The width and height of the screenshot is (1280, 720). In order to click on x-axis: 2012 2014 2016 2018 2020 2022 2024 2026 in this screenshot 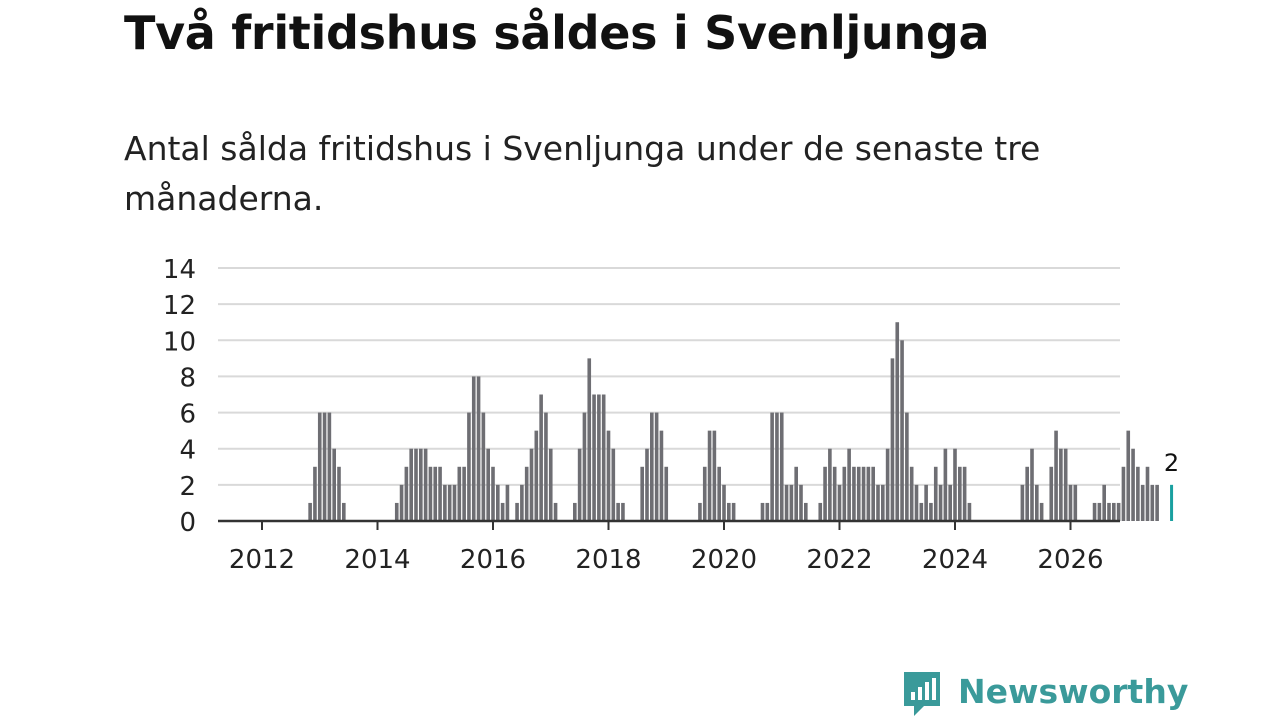, I will do `click(669, 547)`.